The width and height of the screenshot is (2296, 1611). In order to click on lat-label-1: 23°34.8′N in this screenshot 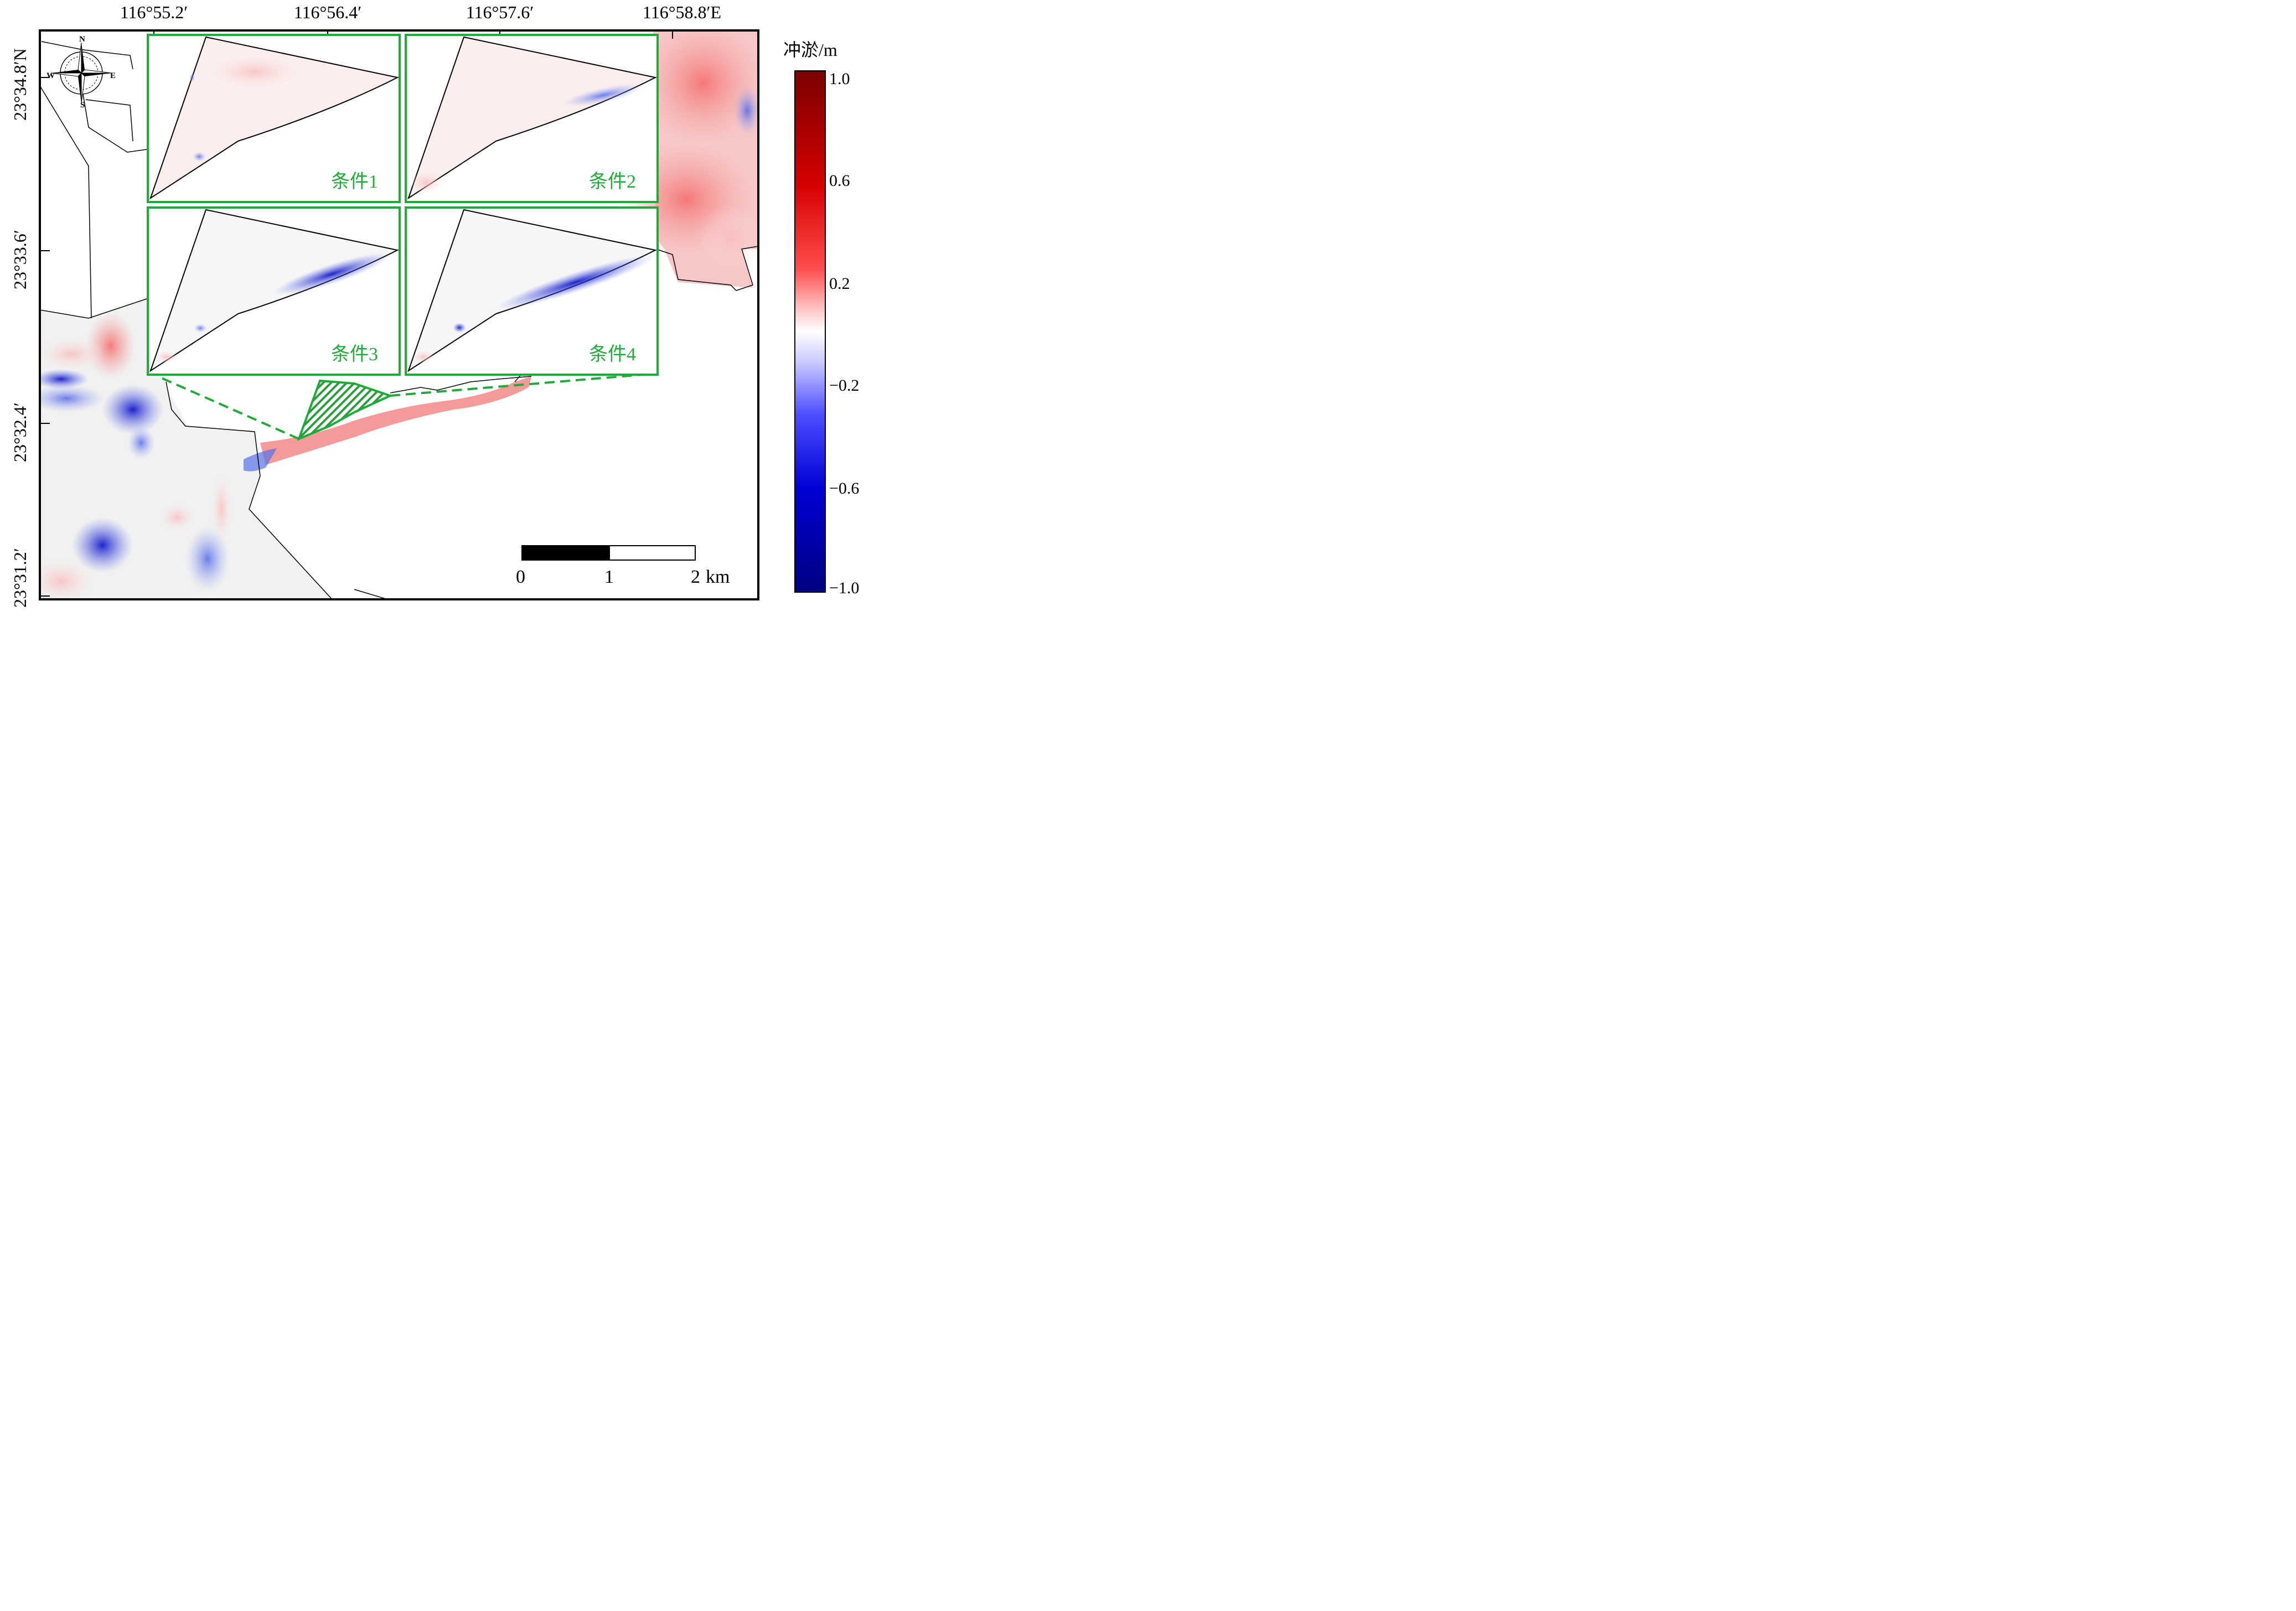, I will do `click(20, 84)`.